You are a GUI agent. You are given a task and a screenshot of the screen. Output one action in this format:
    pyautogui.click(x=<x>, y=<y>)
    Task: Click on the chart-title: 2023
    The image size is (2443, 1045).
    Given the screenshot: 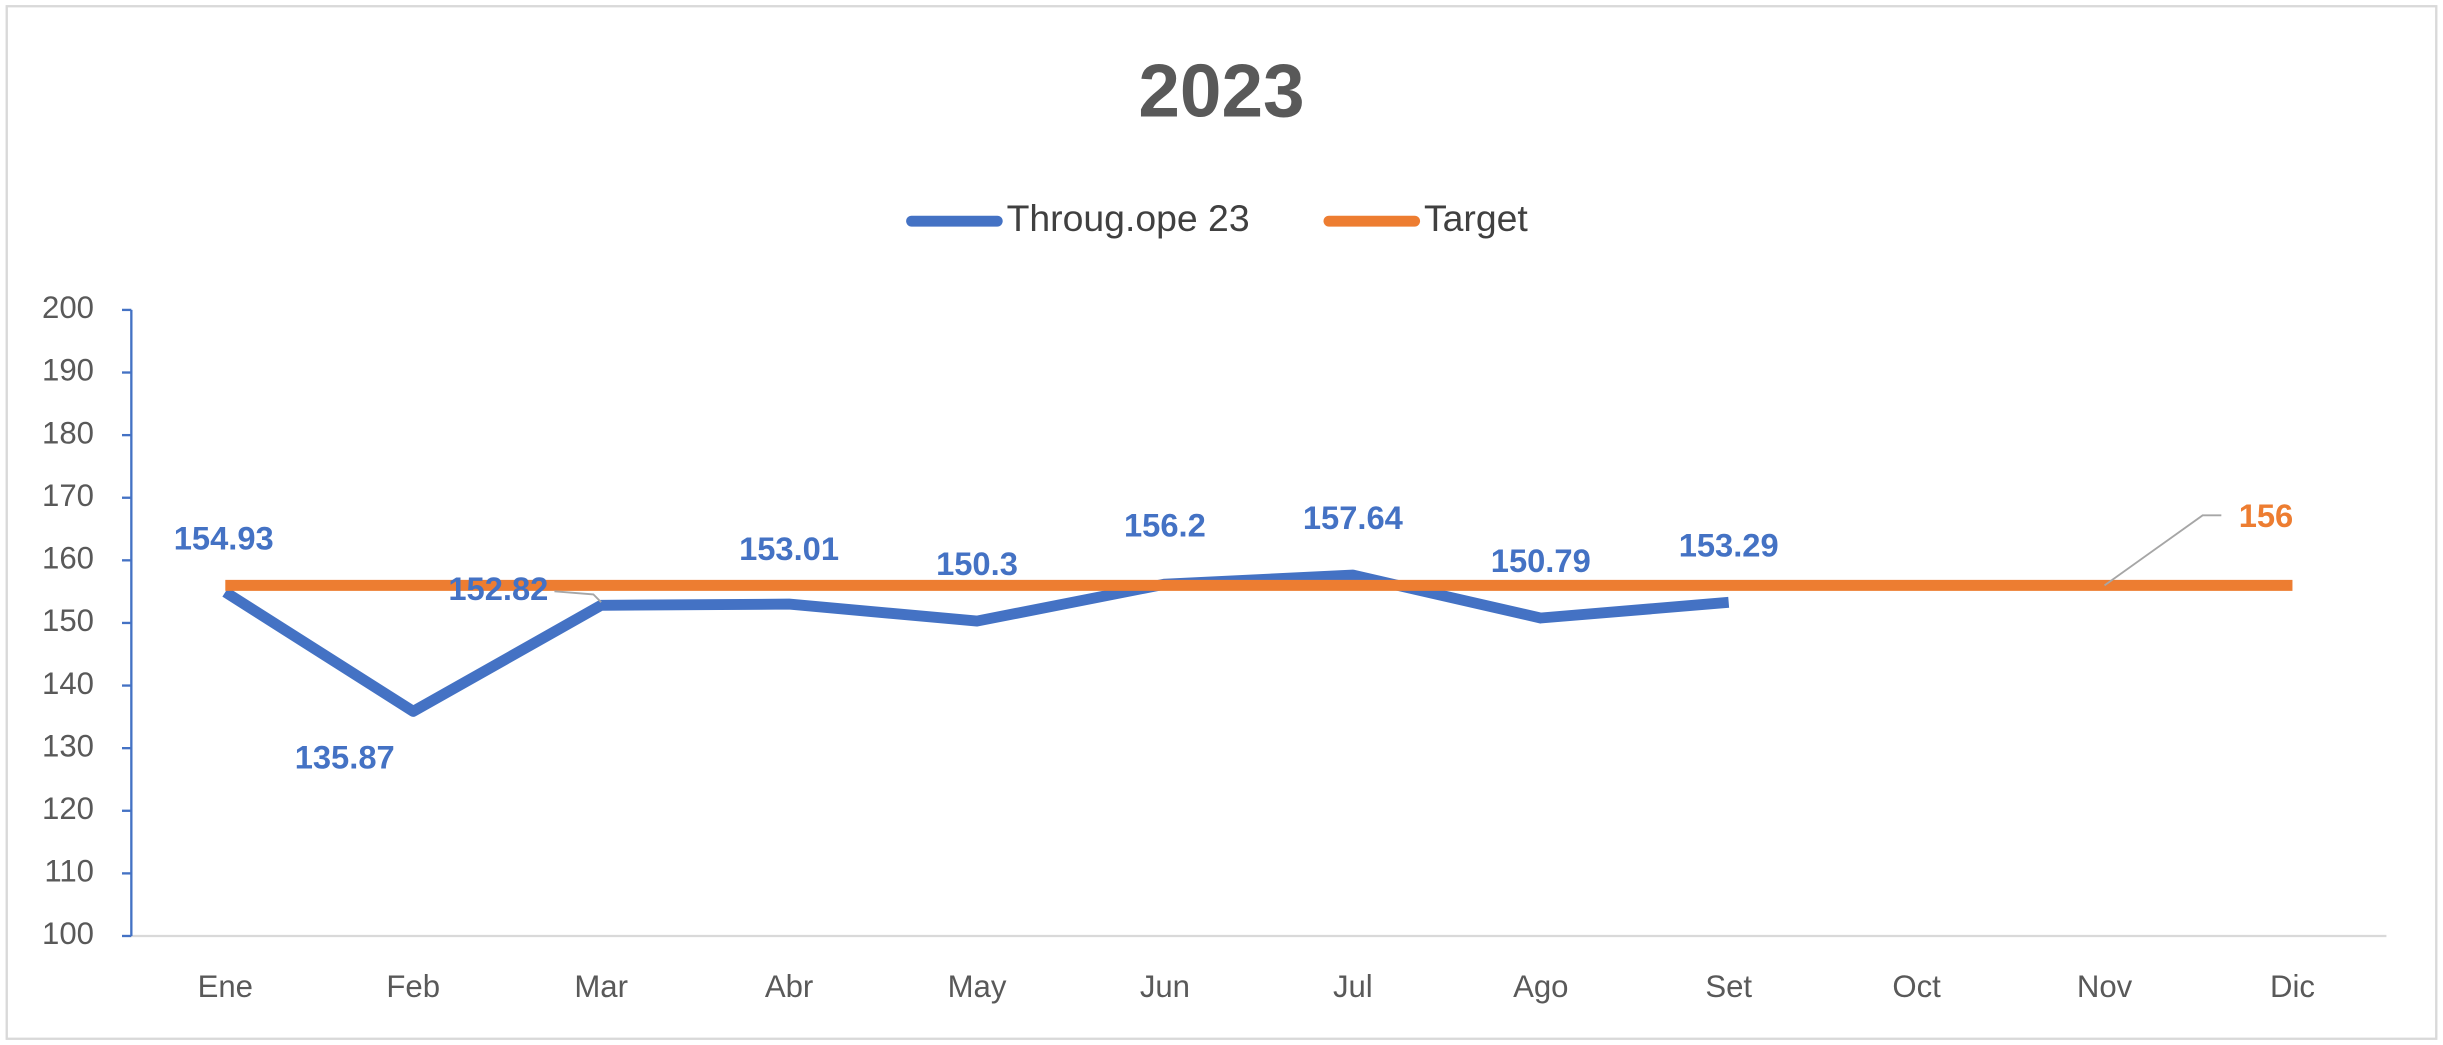 What is the action you would take?
    pyautogui.click(x=1221, y=90)
    